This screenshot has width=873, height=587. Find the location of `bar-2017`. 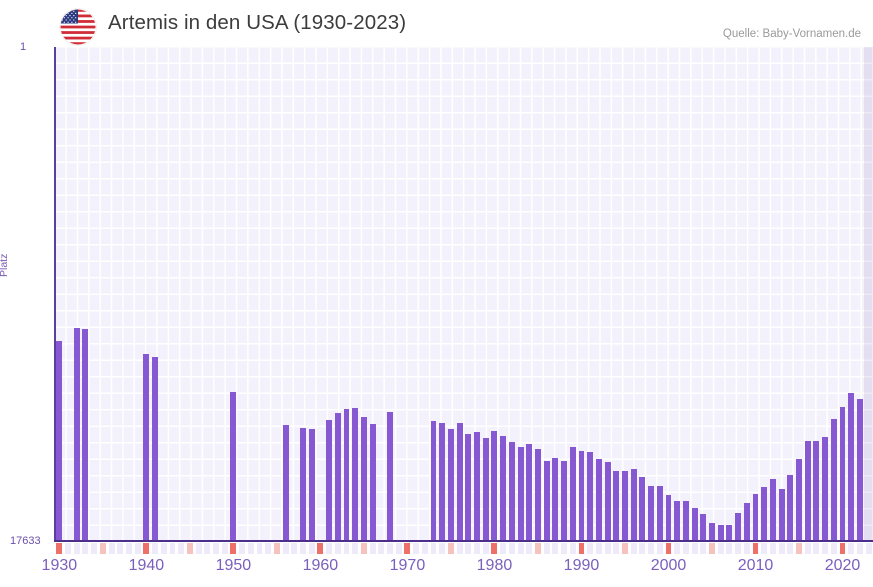

bar-2017 is located at coordinates (816, 491).